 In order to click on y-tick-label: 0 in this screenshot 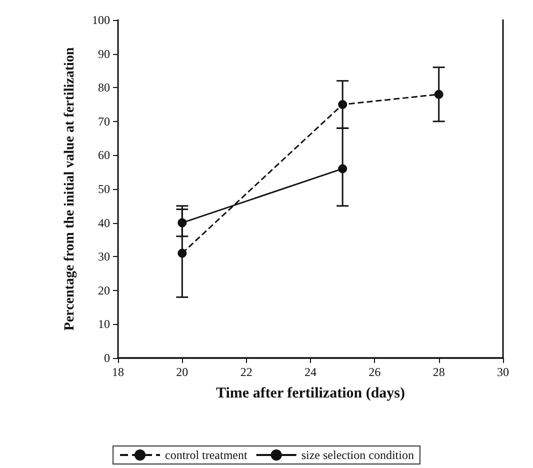, I will do `click(107, 358)`.